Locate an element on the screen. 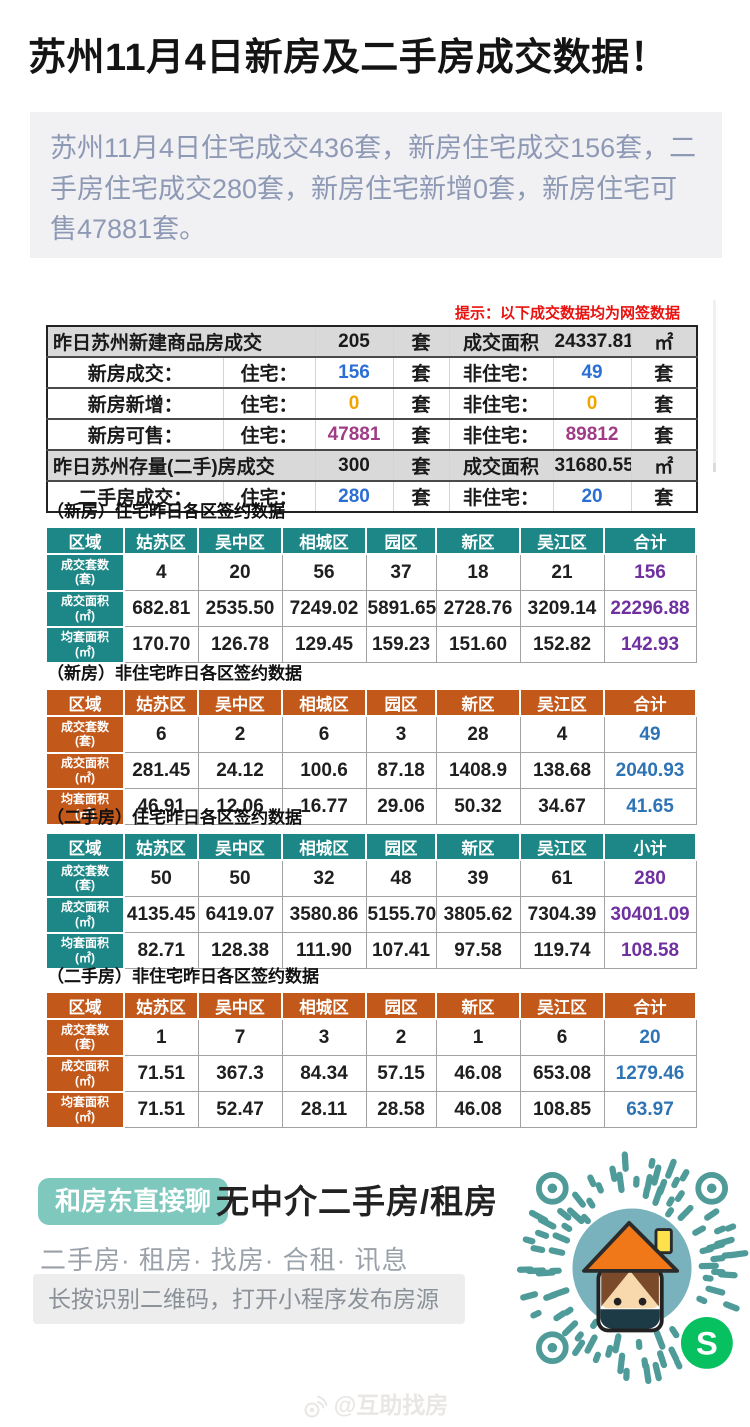 The height and width of the screenshot is (1427, 750). data-cell: 107.41 is located at coordinates (401, 950).